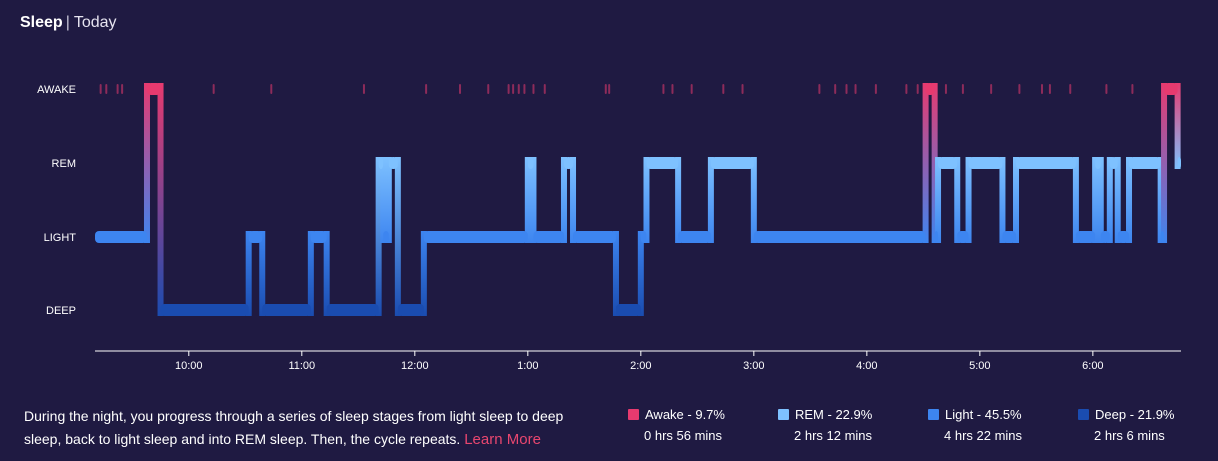 Image resolution: width=1218 pixels, height=461 pixels. Describe the element at coordinates (61, 311) in the screenshot. I see `y-label-deep: DEEP` at that location.